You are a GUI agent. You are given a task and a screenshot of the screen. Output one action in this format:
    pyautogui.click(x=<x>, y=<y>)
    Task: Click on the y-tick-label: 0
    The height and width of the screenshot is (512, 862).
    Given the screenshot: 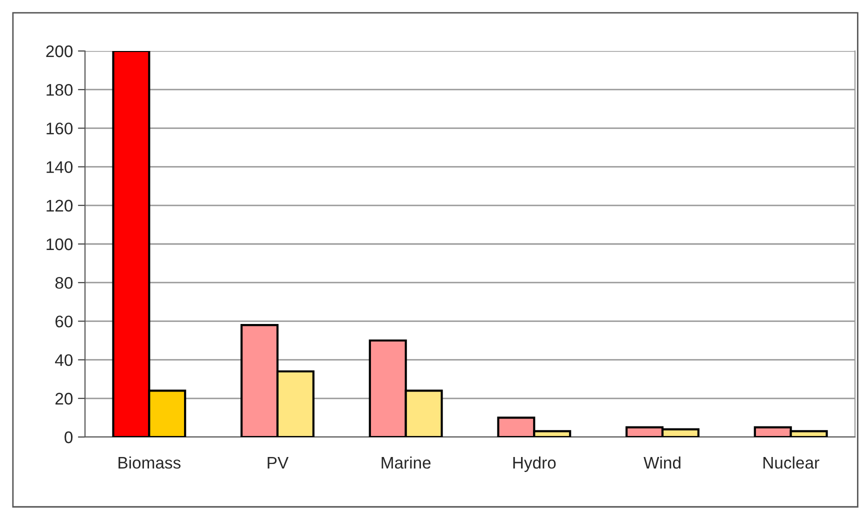 What is the action you would take?
    pyautogui.click(x=68, y=437)
    